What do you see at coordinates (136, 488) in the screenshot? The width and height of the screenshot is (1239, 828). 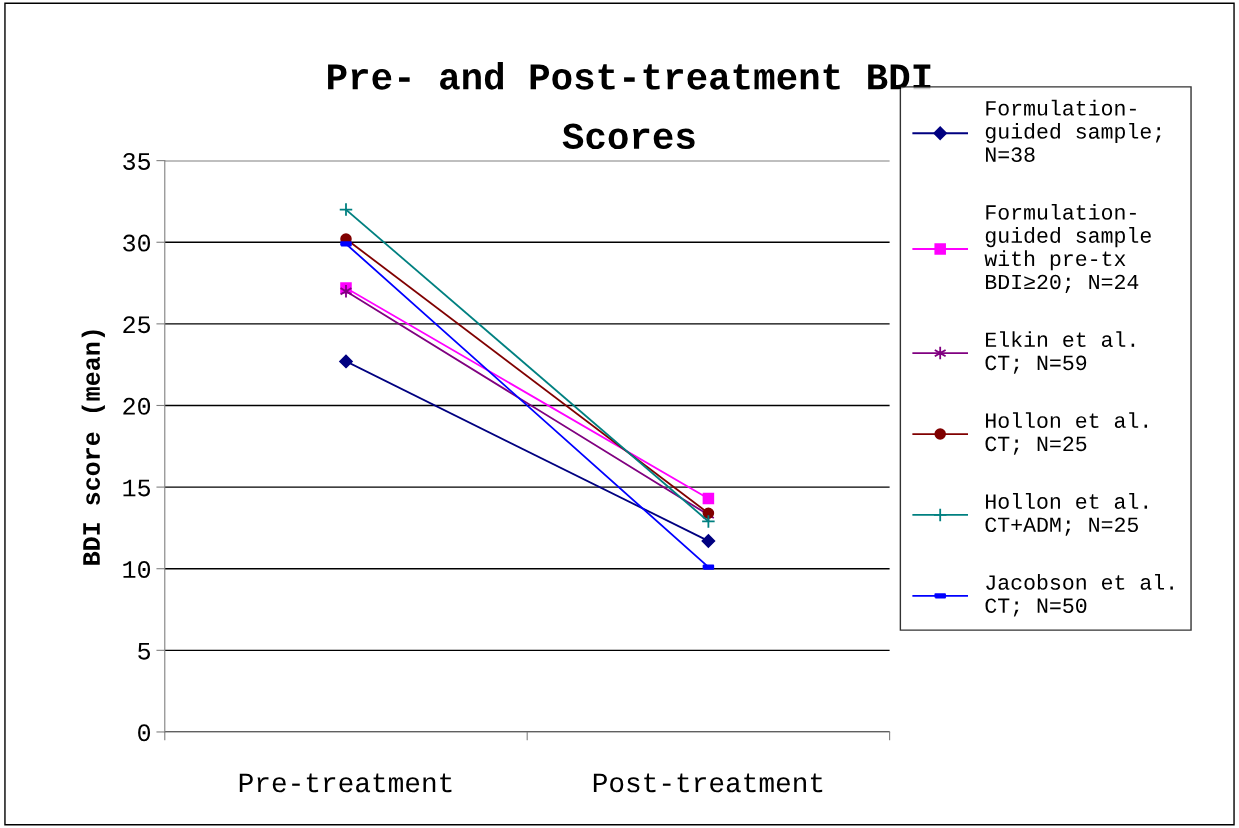 I see `y-tick-label: 15` at bounding box center [136, 488].